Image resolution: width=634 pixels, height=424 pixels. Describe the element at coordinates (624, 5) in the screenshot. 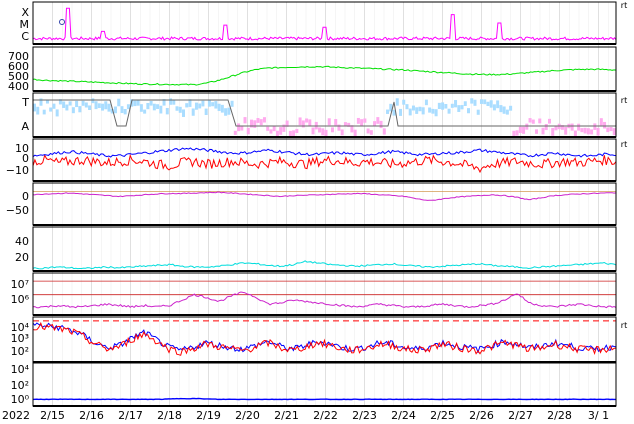

I see `side-mark-0: rt` at that location.